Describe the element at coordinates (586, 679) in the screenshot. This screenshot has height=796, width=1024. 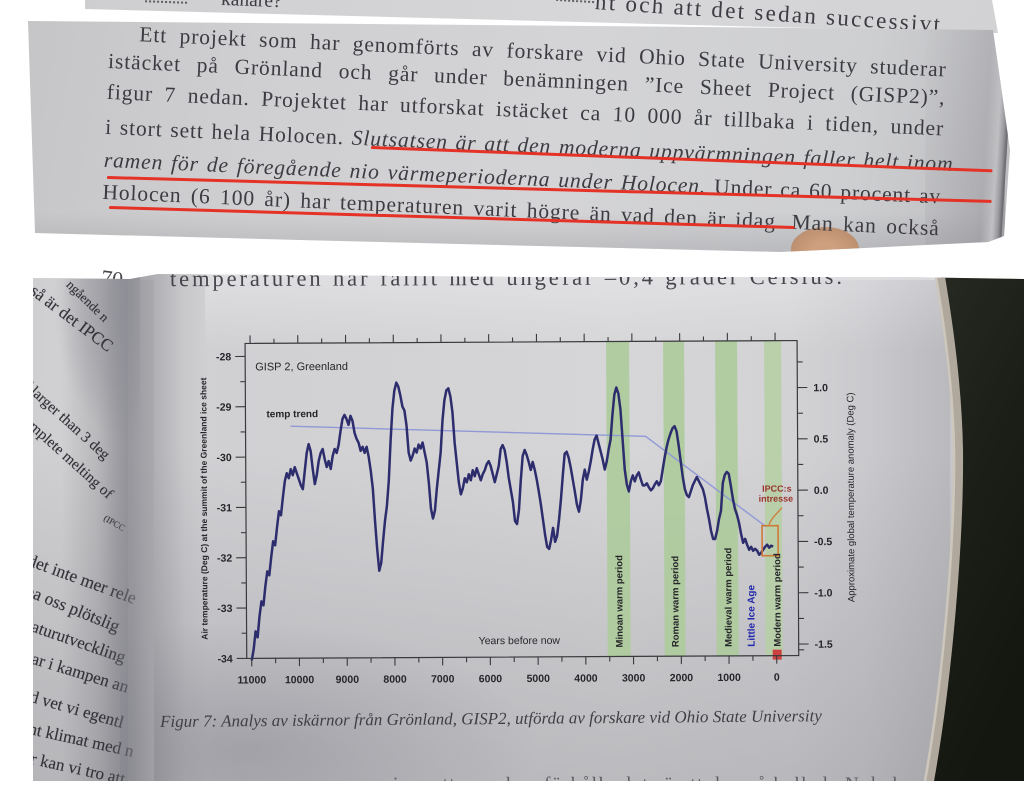
I see `svg-text: 4000` at that location.